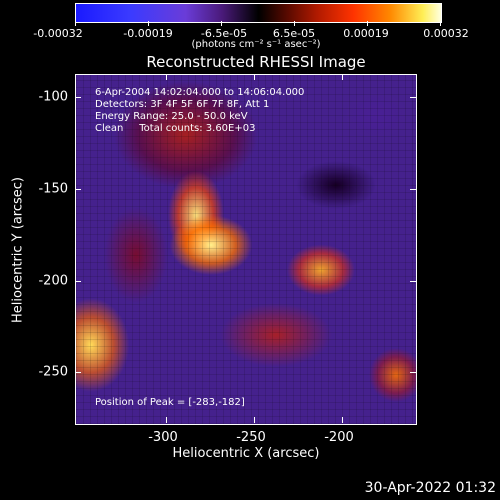  Describe the element at coordinates (170, 402) in the screenshot. I see `peak-position: Position of Peak = [-283,-182]` at that location.